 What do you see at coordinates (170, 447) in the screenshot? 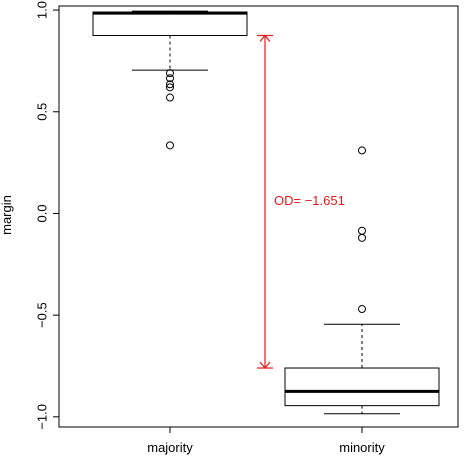
I see `x-tick-label: majority` at bounding box center [170, 447].